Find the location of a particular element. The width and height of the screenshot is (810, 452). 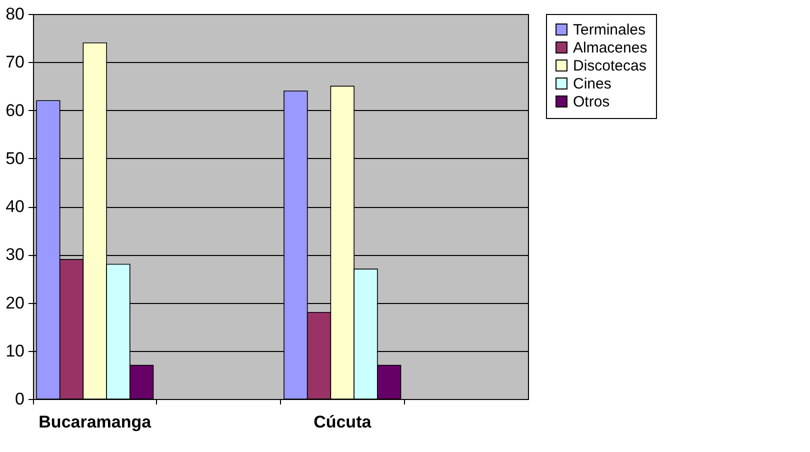

legend-label: Otros is located at coordinates (591, 102).